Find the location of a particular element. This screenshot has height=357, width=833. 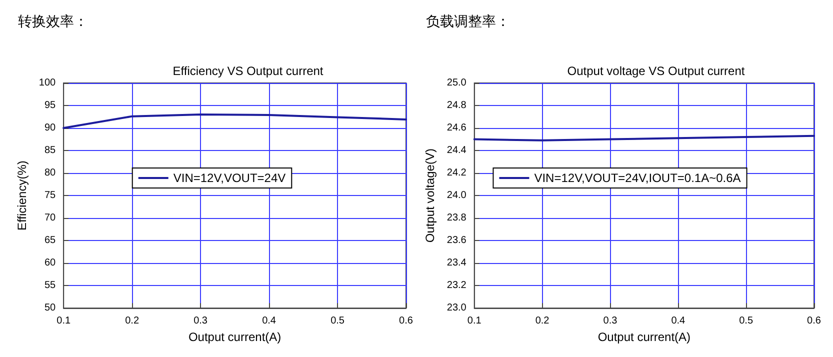

y-tick-label: 55 is located at coordinates (50, 286).